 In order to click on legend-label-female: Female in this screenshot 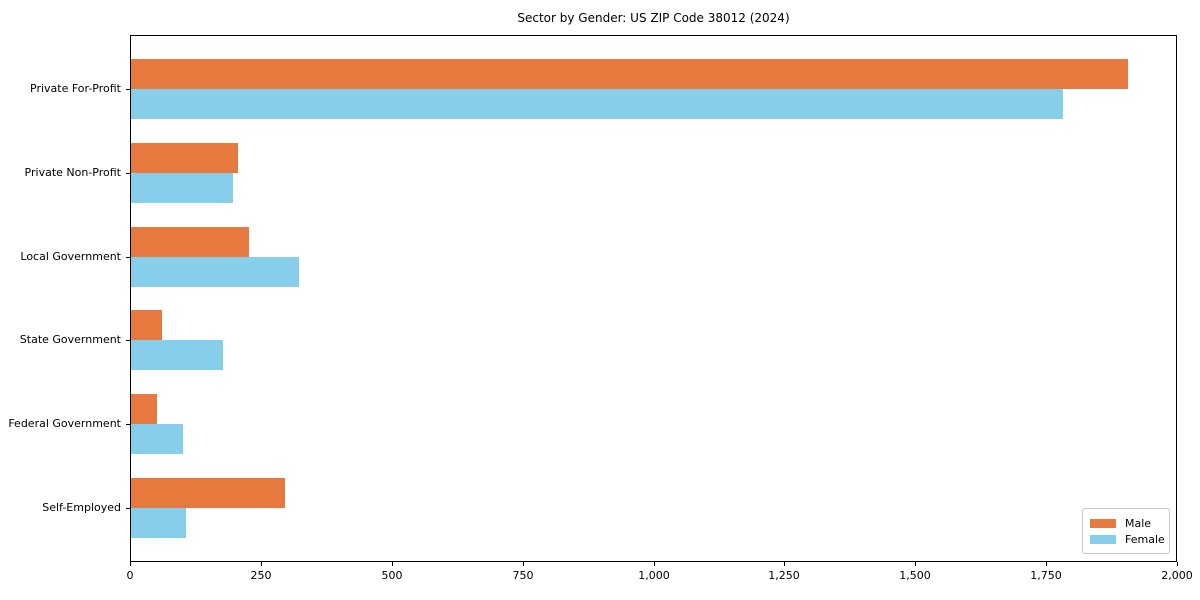, I will do `click(1145, 539)`.